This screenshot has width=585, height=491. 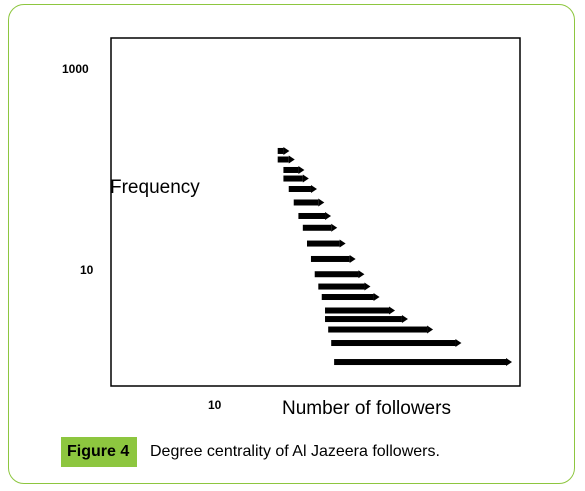 What do you see at coordinates (155, 187) in the screenshot?
I see `y-axis-label: Frequency` at bounding box center [155, 187].